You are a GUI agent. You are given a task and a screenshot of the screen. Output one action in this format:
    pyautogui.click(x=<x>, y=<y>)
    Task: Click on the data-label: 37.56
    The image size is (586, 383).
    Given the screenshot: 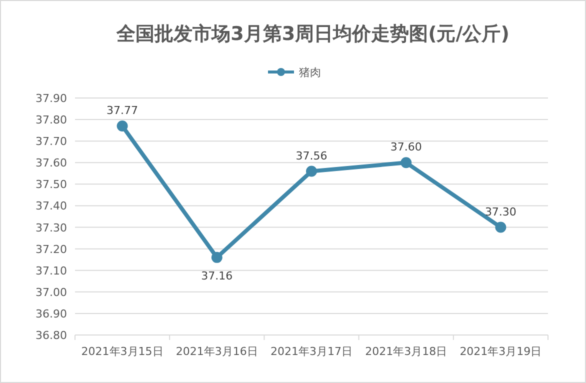 What is the action you would take?
    pyautogui.click(x=312, y=155)
    